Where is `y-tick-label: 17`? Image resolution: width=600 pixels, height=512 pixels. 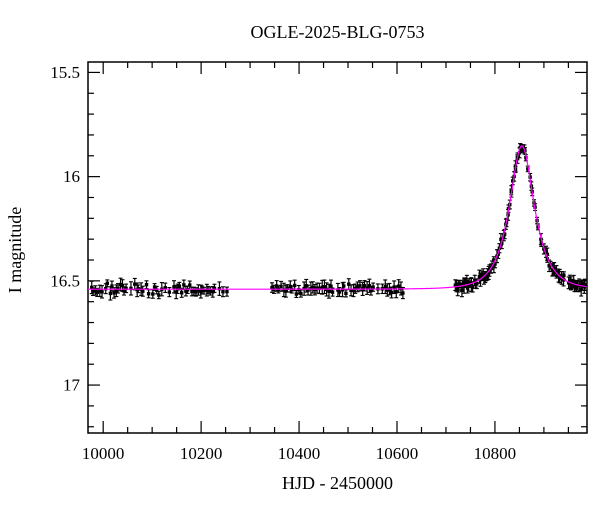
y-tick-label: 17 is located at coordinates (72, 385).